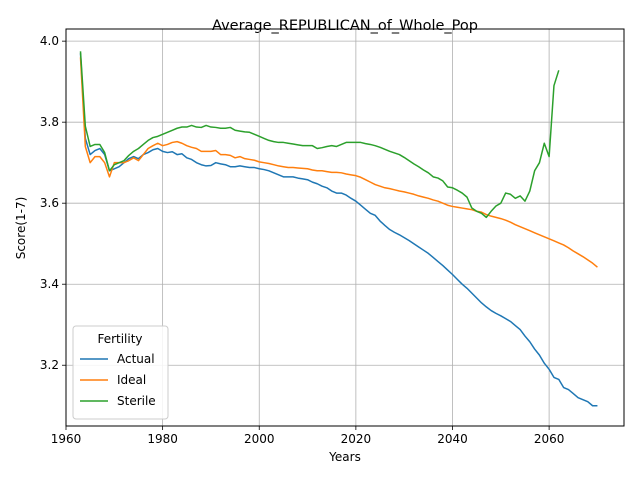 Image resolution: width=640 pixels, height=480 pixels. What do you see at coordinates (136, 401) in the screenshot?
I see `legend-label-sterile: Sterile` at bounding box center [136, 401].